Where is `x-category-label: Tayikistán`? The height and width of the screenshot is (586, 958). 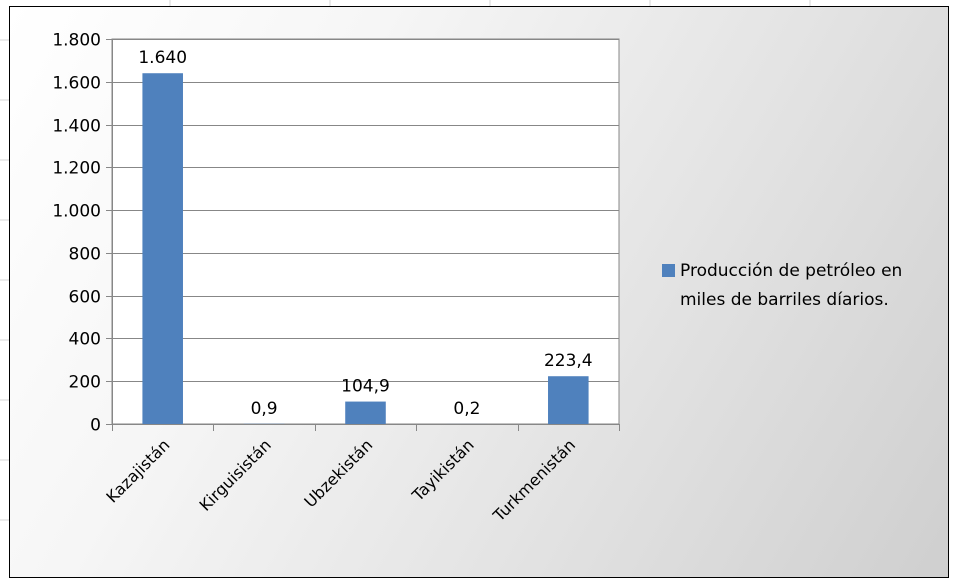 x-category-label: Tayikistán is located at coordinates (443, 470).